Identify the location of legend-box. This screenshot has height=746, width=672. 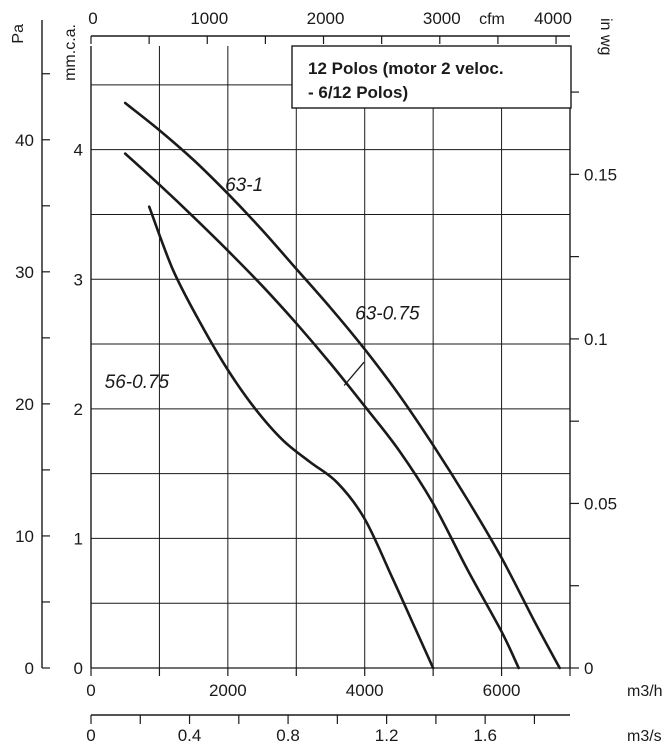
(431, 77).